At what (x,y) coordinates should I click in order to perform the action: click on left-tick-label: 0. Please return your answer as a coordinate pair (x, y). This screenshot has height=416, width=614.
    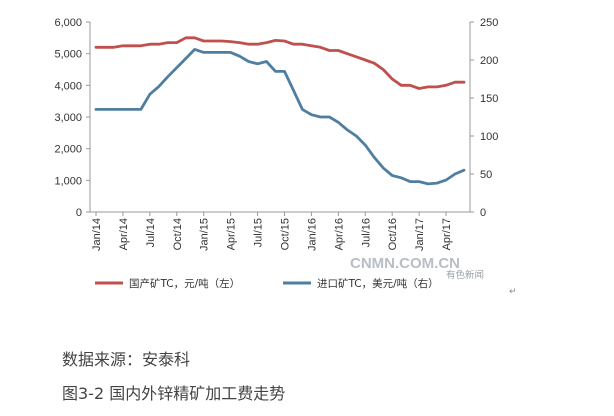
    Looking at the image, I should click on (79, 213).